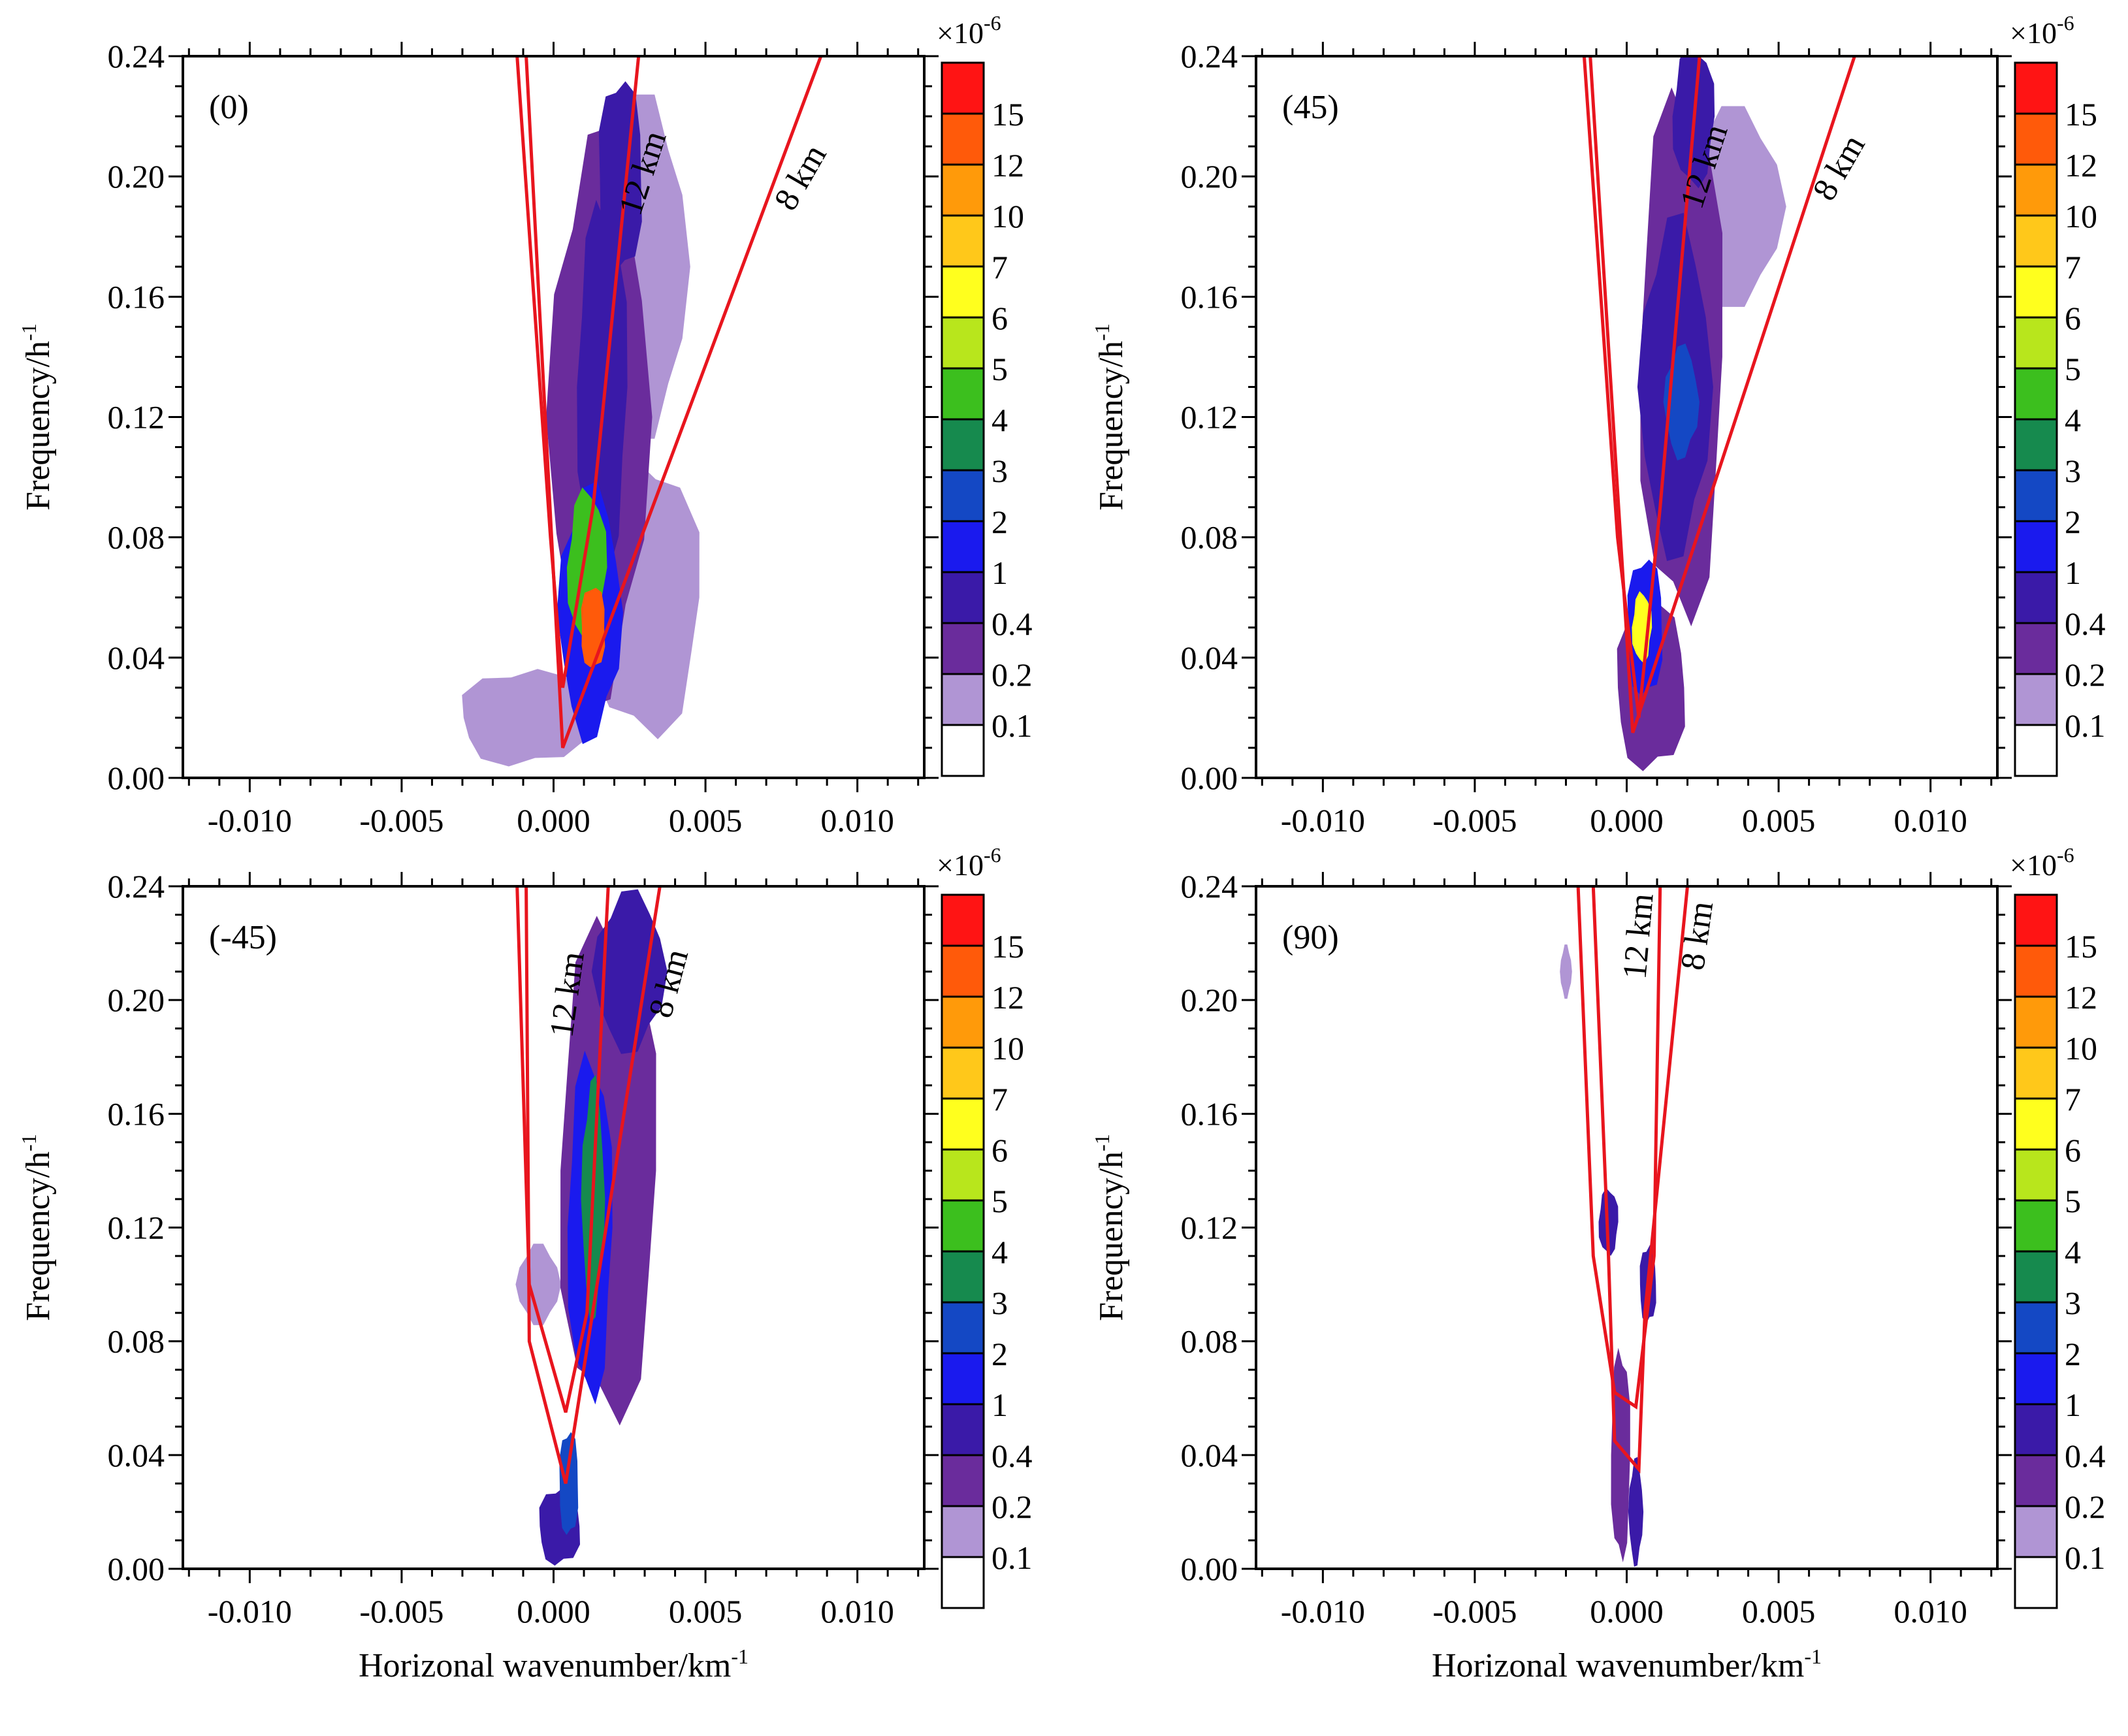 This screenshot has height=1736, width=2128. What do you see at coordinates (1209, 296) in the screenshot?
I see `y-tick-label: 0.16` at bounding box center [1209, 296].